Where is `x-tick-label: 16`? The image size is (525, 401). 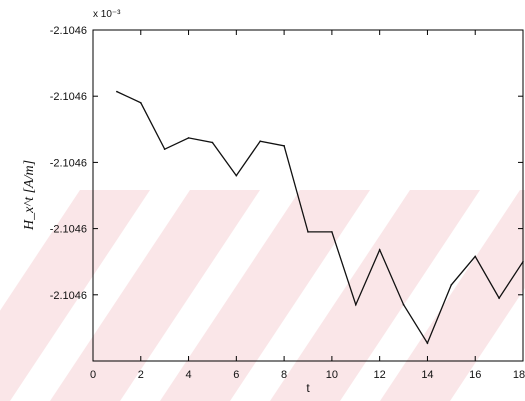 x-tick-label: 16 is located at coordinates (475, 375).